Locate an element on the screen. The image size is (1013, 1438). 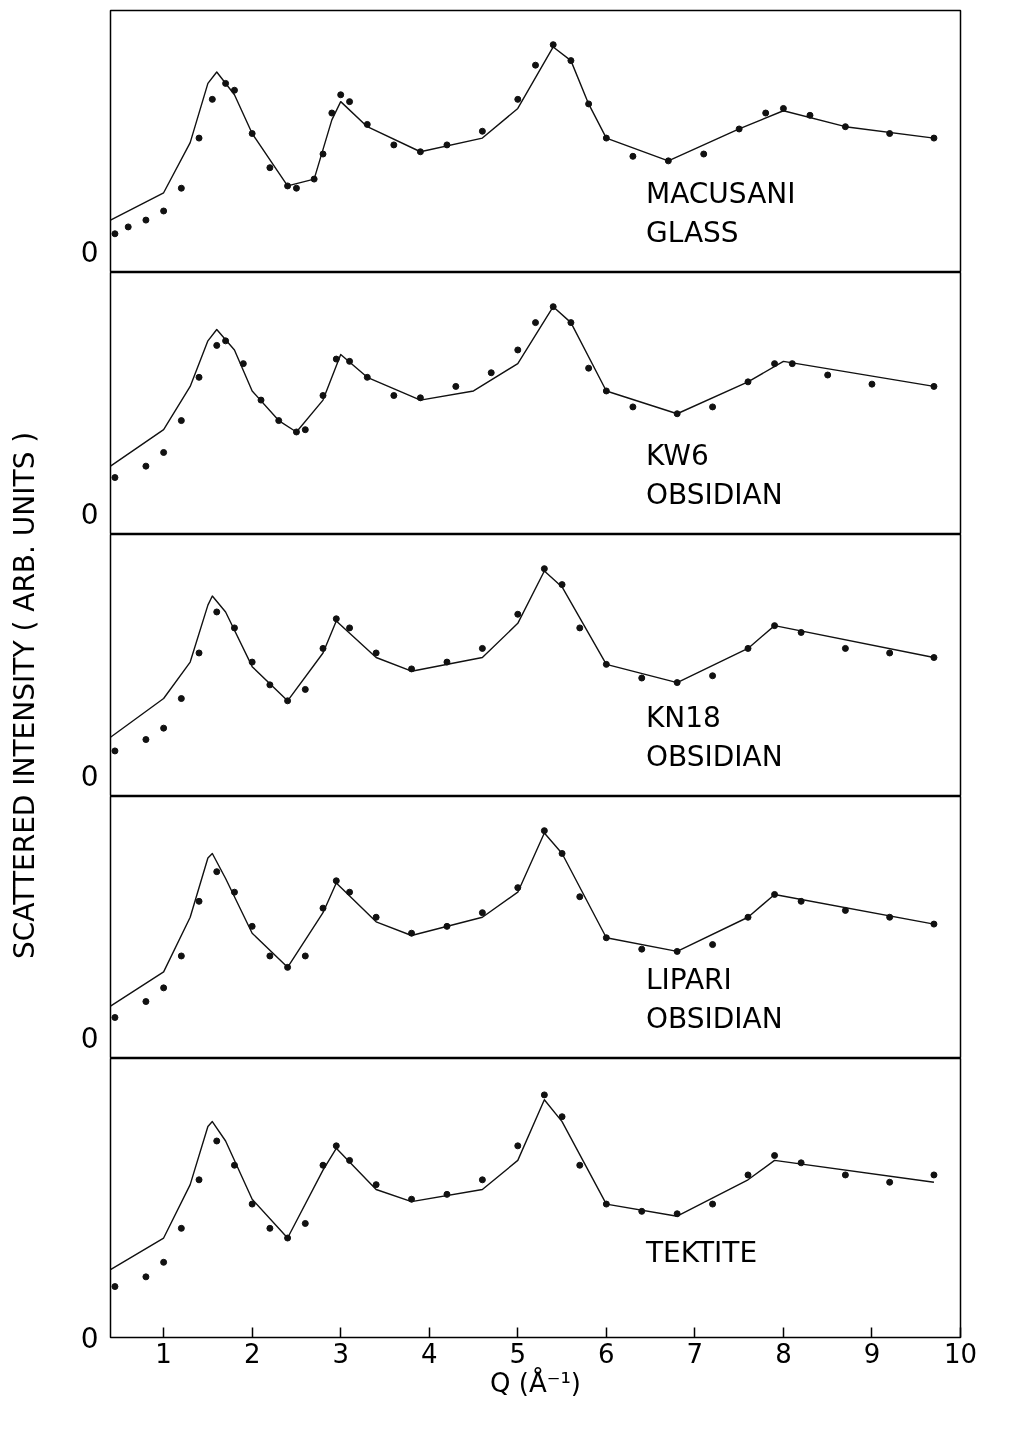
x-axis-title: Q (Å⁻¹) is located at coordinates (535, 1382).